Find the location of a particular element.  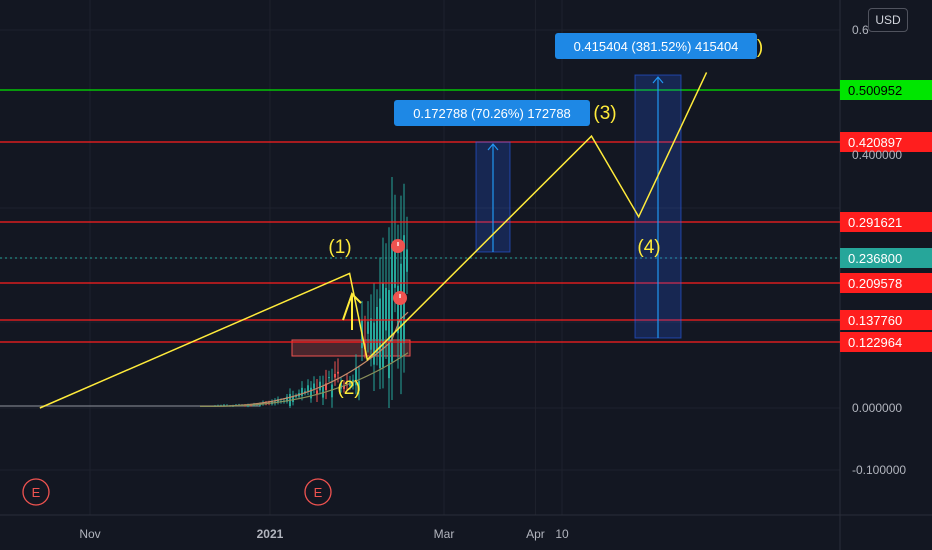

x-tick-label: Apr is located at coordinates (535, 534).